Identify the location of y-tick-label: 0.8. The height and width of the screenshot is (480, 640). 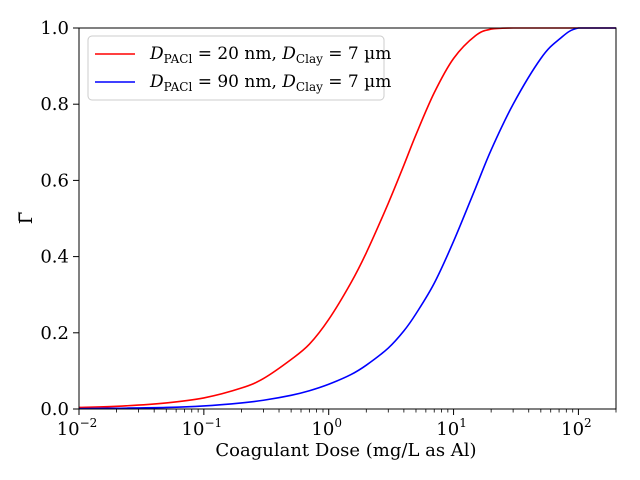
(54, 104).